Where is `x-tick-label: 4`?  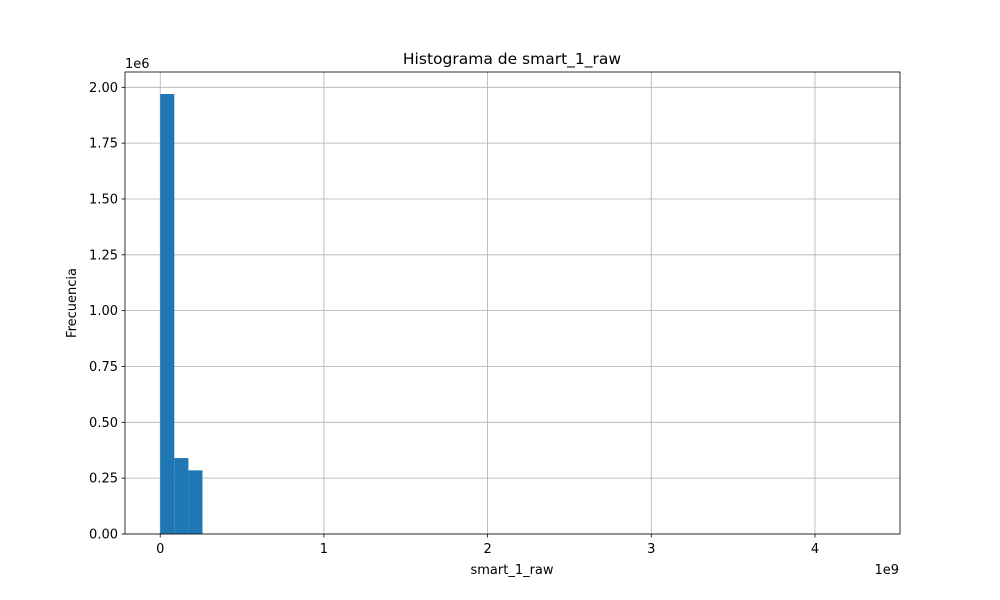 x-tick-label: 4 is located at coordinates (815, 549).